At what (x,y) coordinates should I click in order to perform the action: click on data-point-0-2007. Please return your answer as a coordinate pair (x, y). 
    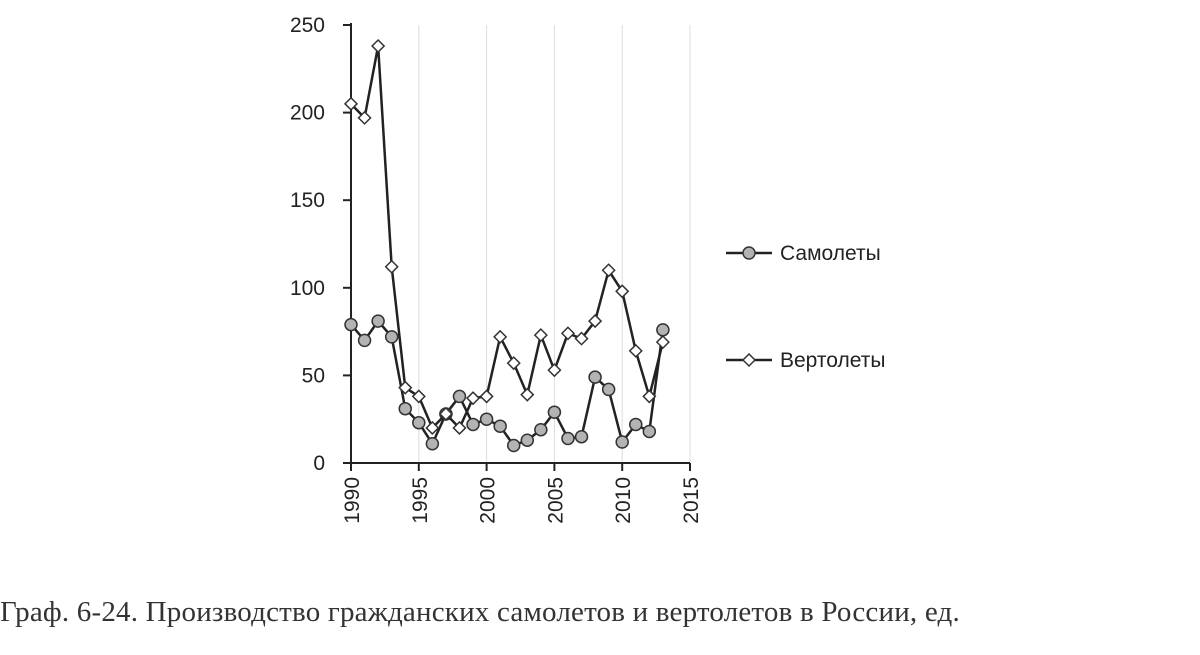
    Looking at the image, I should click on (581, 436).